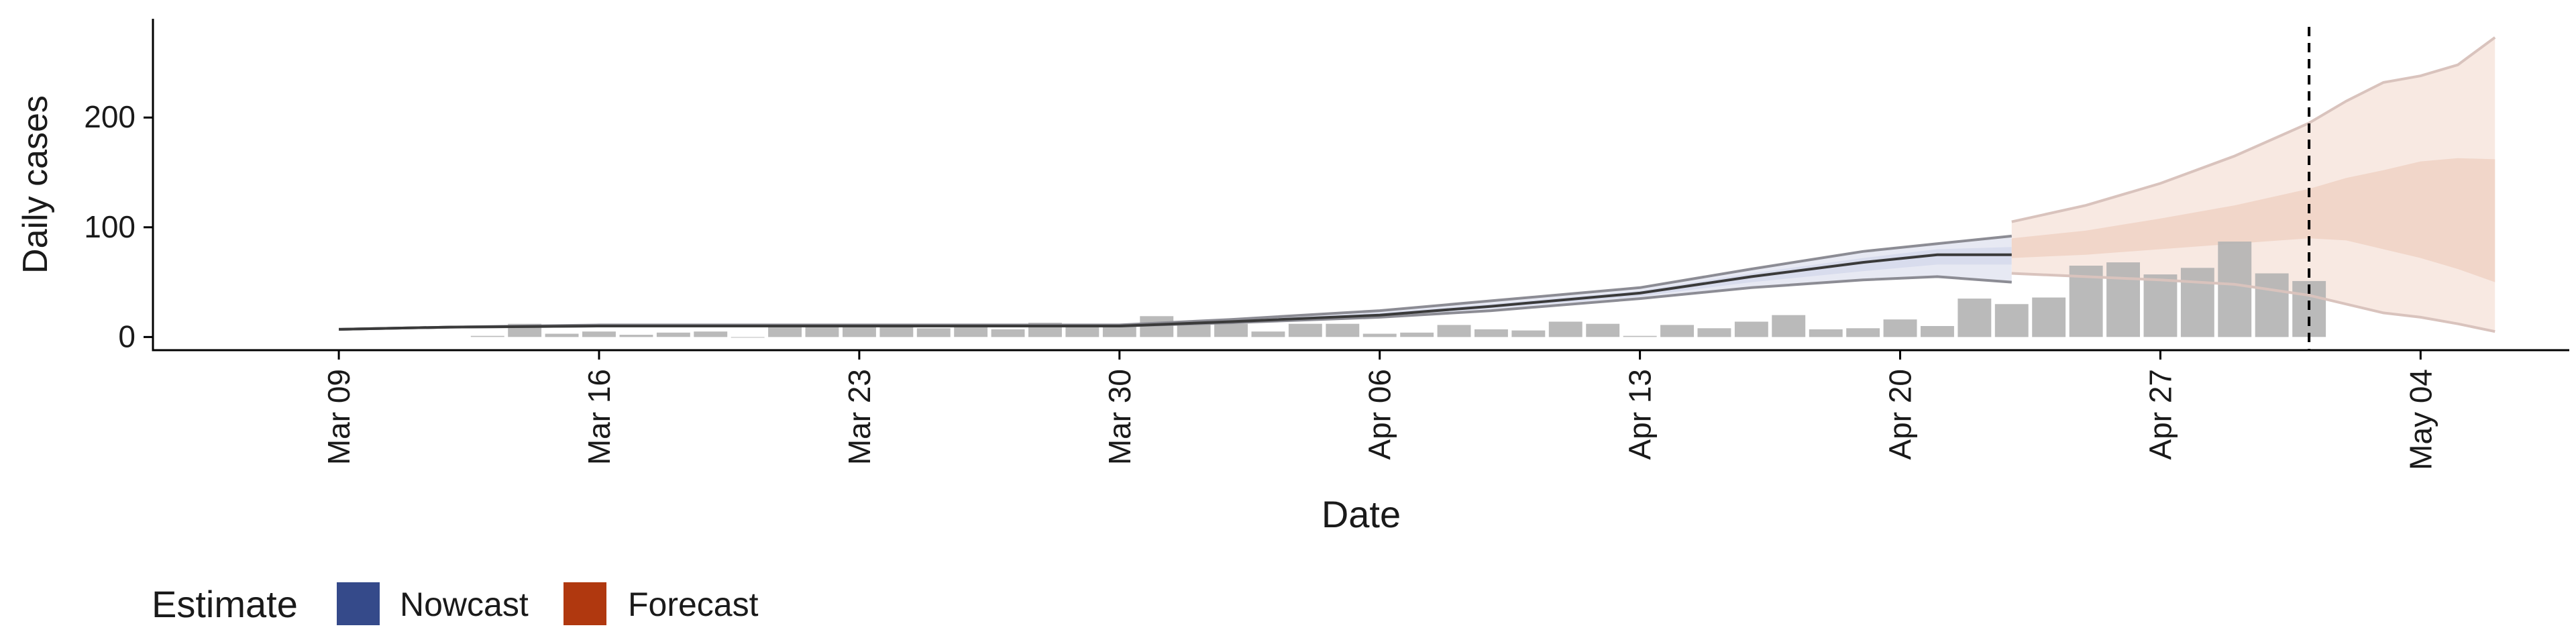 This screenshot has width=2576, height=644. Describe the element at coordinates (2253, 220) in the screenshot. I see `forecast-inner-band` at that location.